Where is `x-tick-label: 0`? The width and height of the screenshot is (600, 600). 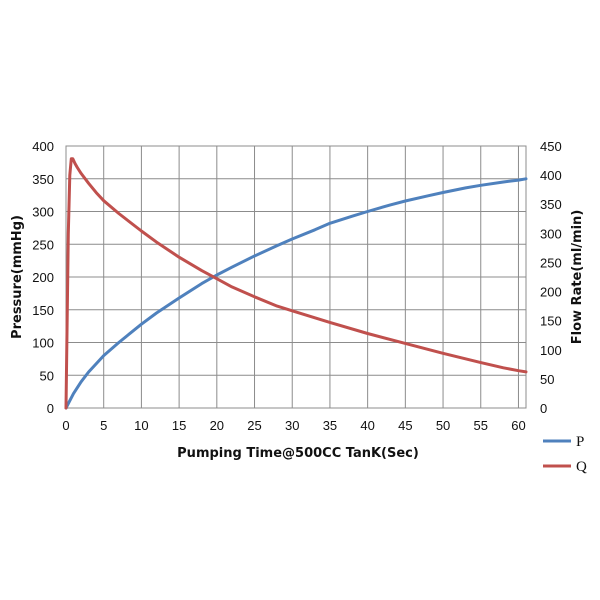 x-tick-label: 0 is located at coordinates (65, 425).